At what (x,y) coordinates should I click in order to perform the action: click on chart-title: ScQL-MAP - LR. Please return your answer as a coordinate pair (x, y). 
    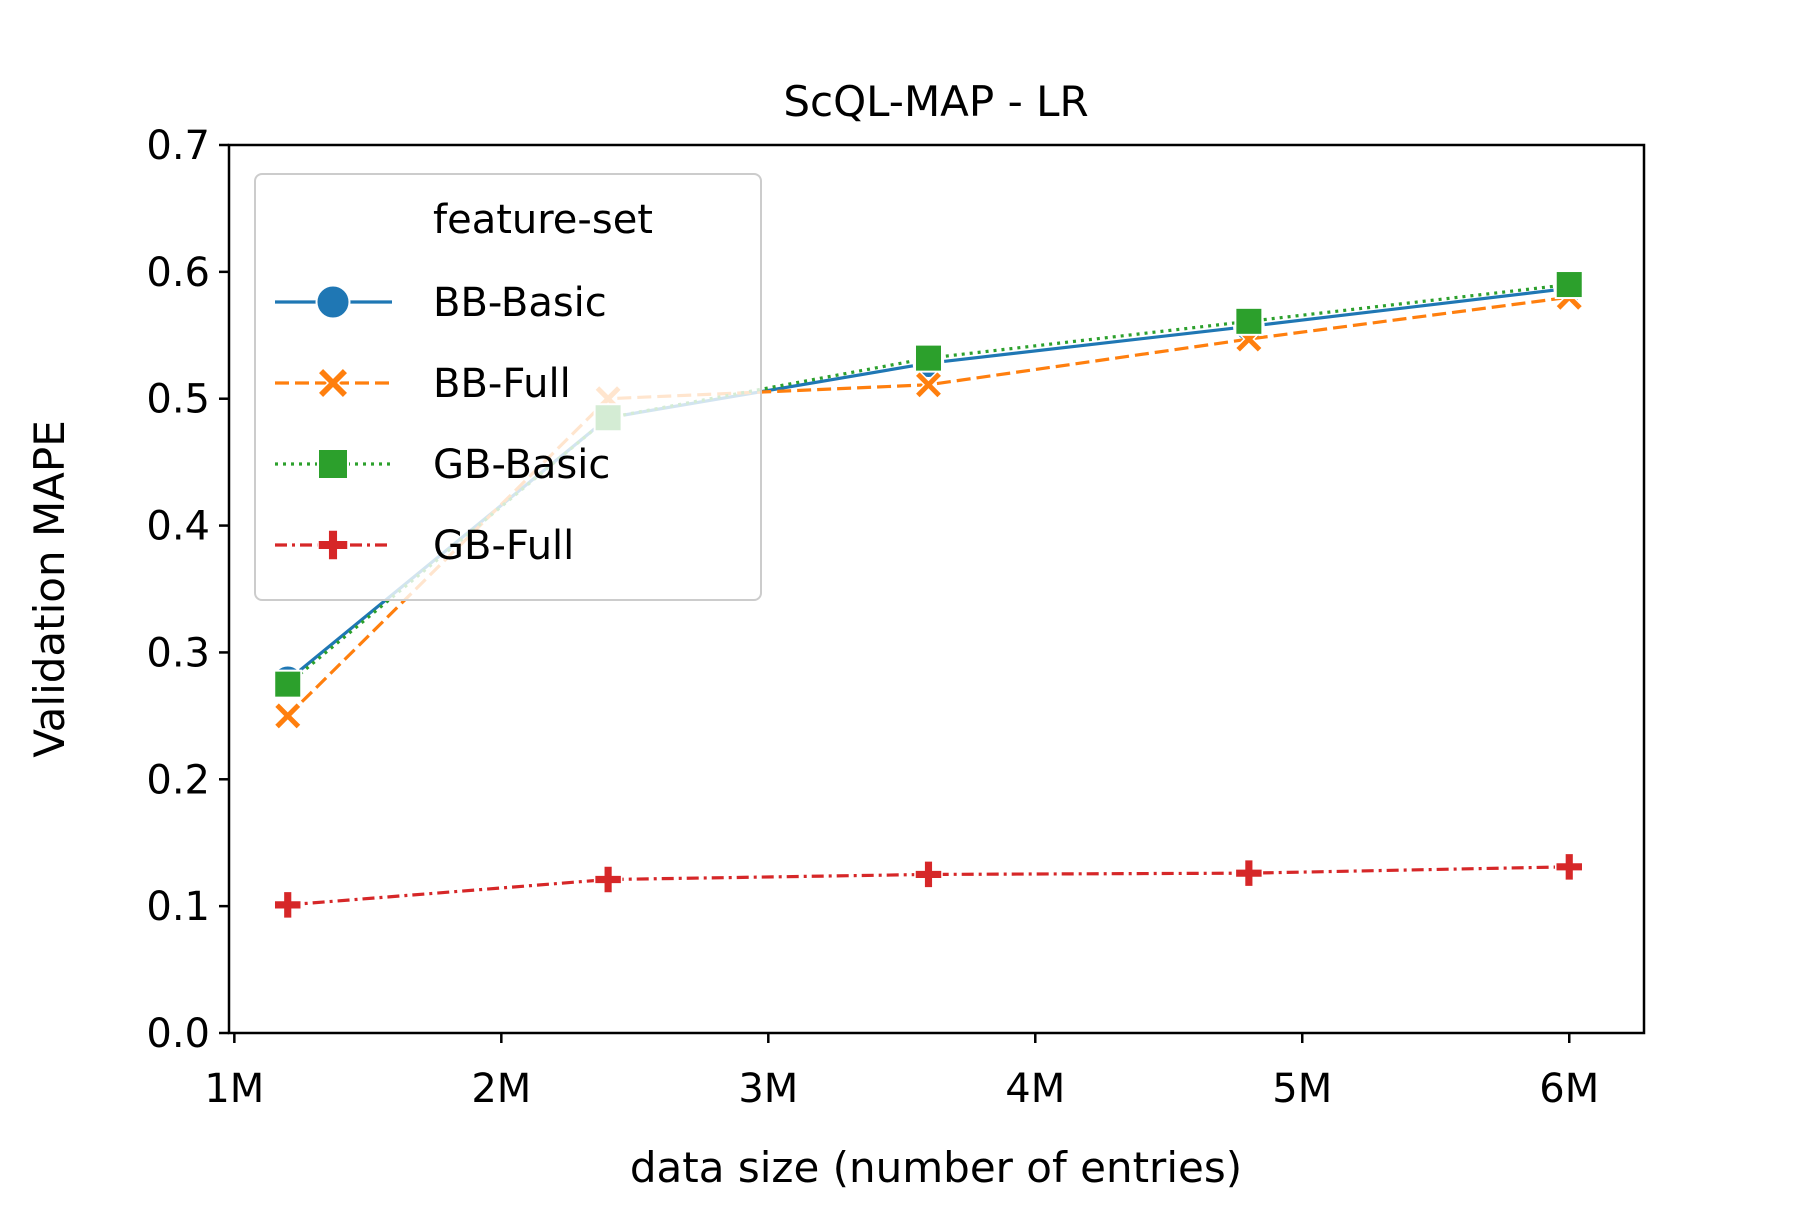
    Looking at the image, I should click on (935, 101).